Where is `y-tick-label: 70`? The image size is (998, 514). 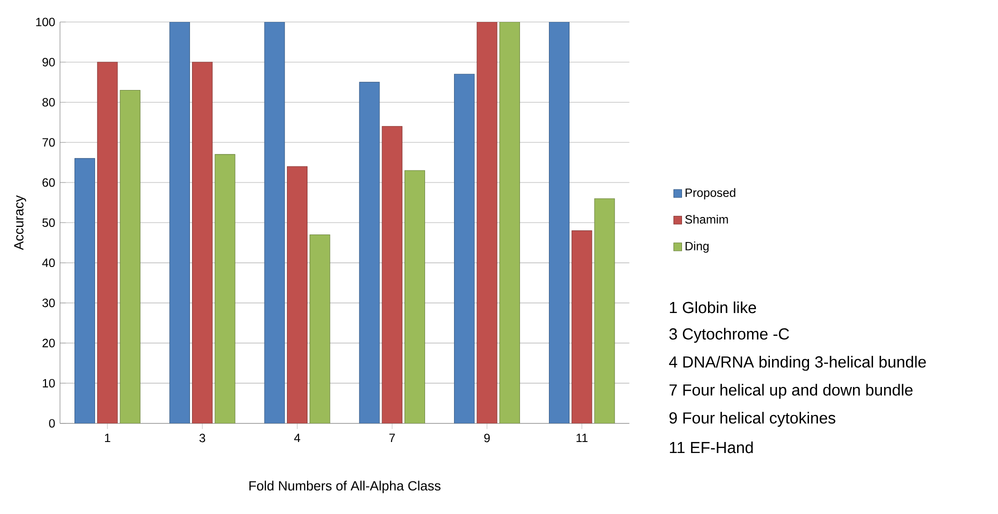
y-tick-label: 70 is located at coordinates (48, 142).